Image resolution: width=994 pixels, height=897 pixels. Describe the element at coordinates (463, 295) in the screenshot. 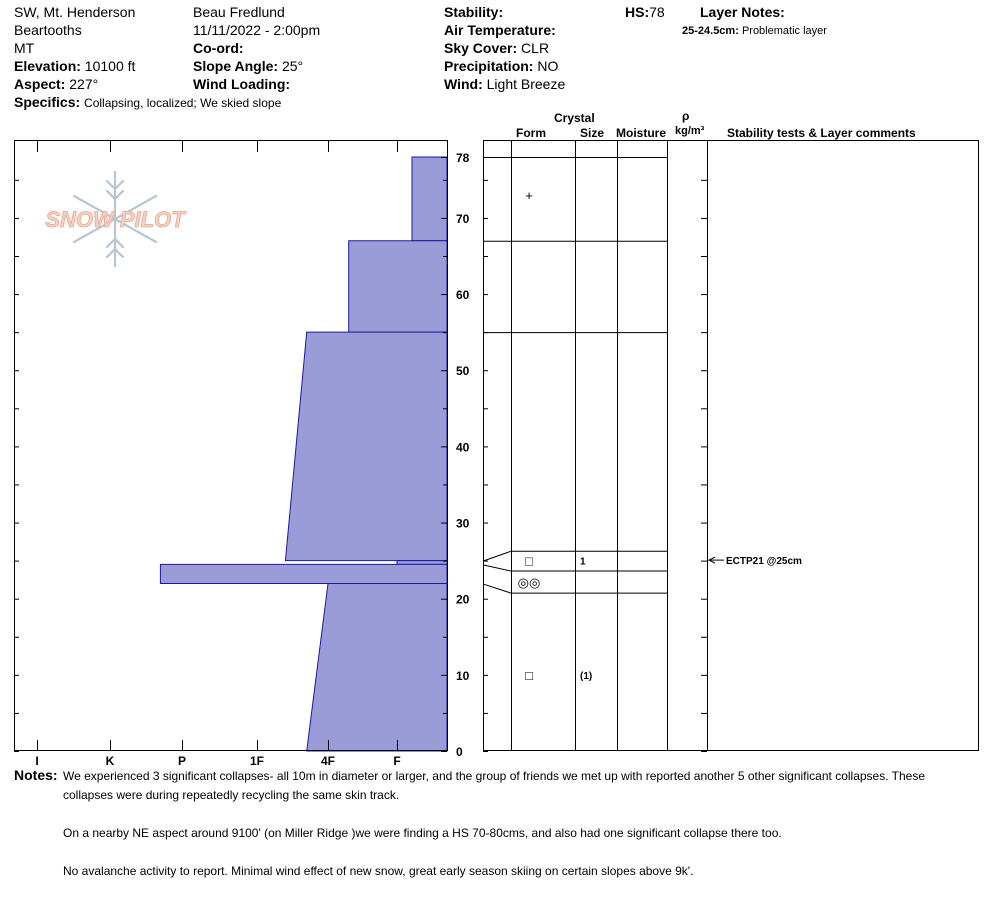

I see `height-tick-label: 60` at that location.